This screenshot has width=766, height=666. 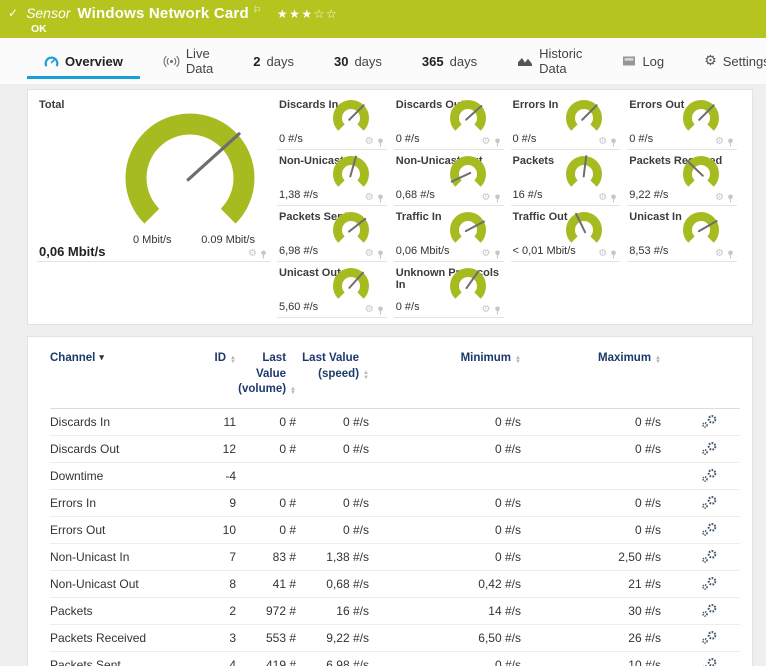 I want to click on gauge-value: 16 #/s, so click(x=527, y=195).